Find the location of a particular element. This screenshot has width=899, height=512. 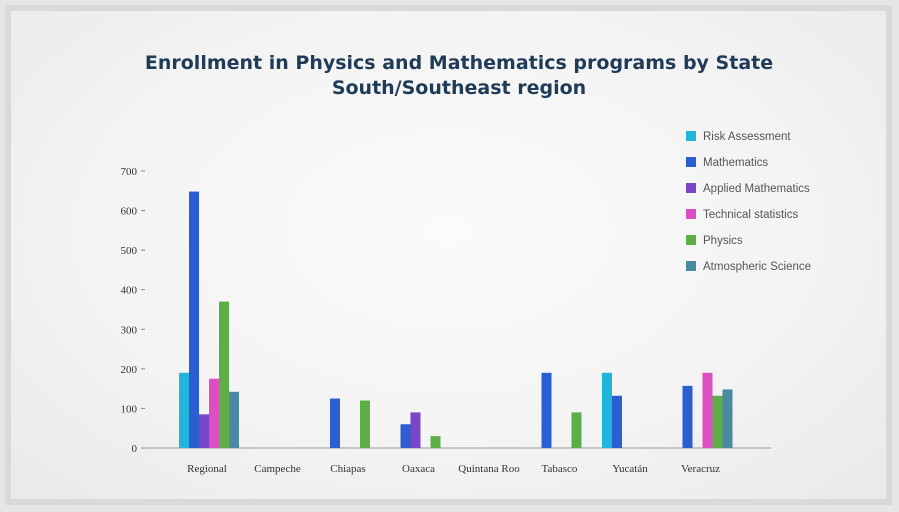

legend-label: Mathematics is located at coordinates (735, 163).